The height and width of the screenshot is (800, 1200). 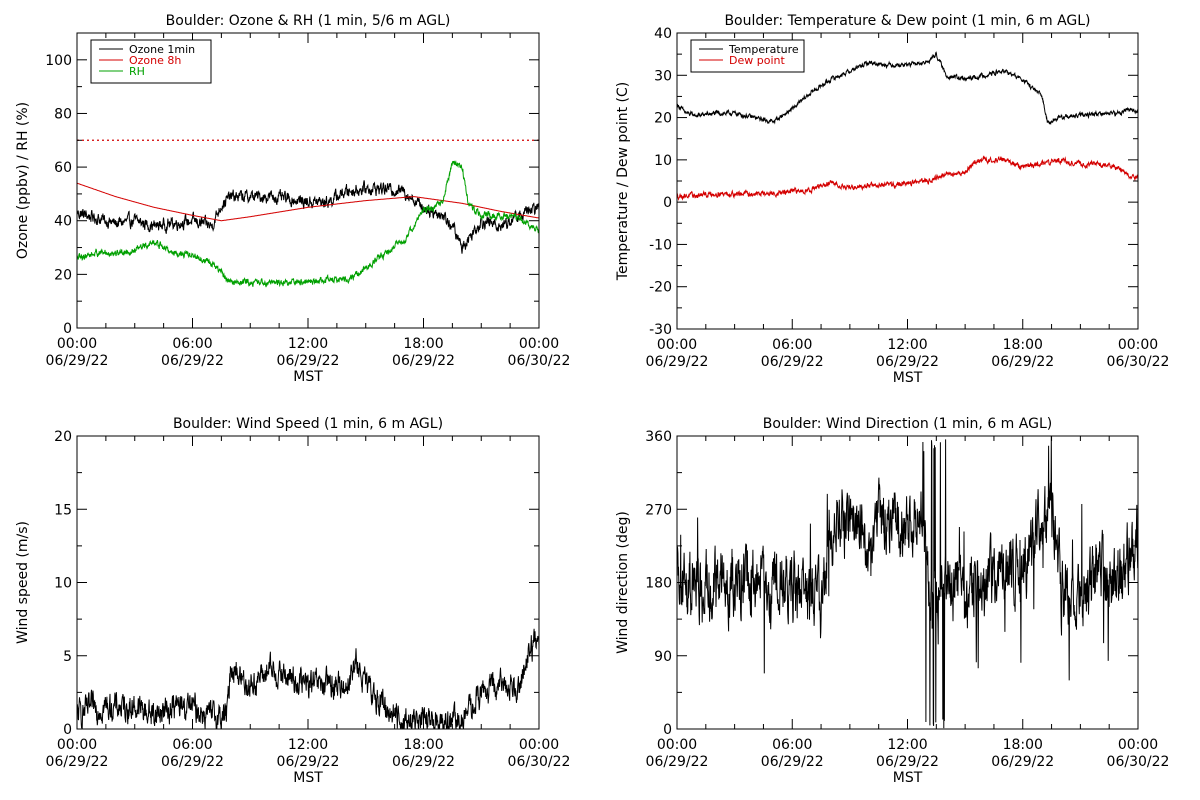 I want to click on y-tick-label: 60, so click(x=63, y=168).